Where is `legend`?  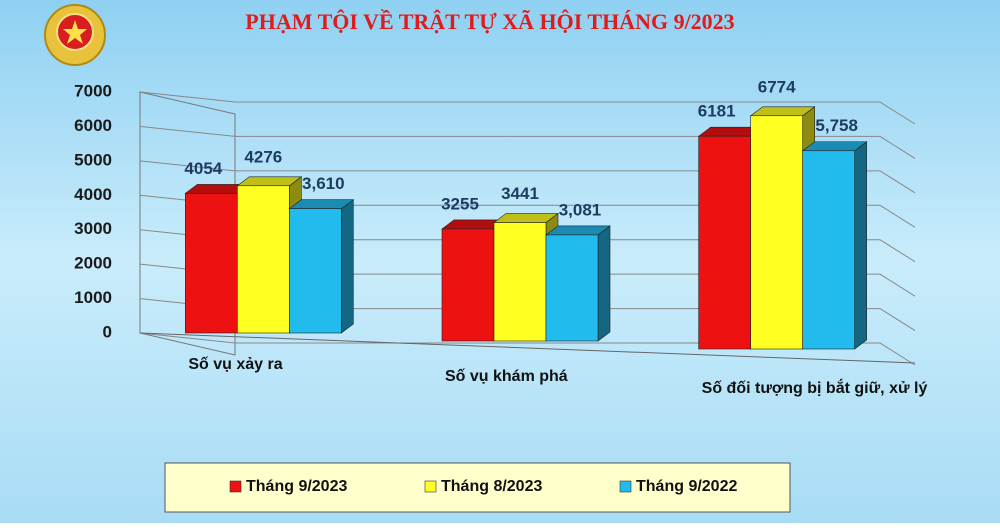 legend is located at coordinates (477, 487).